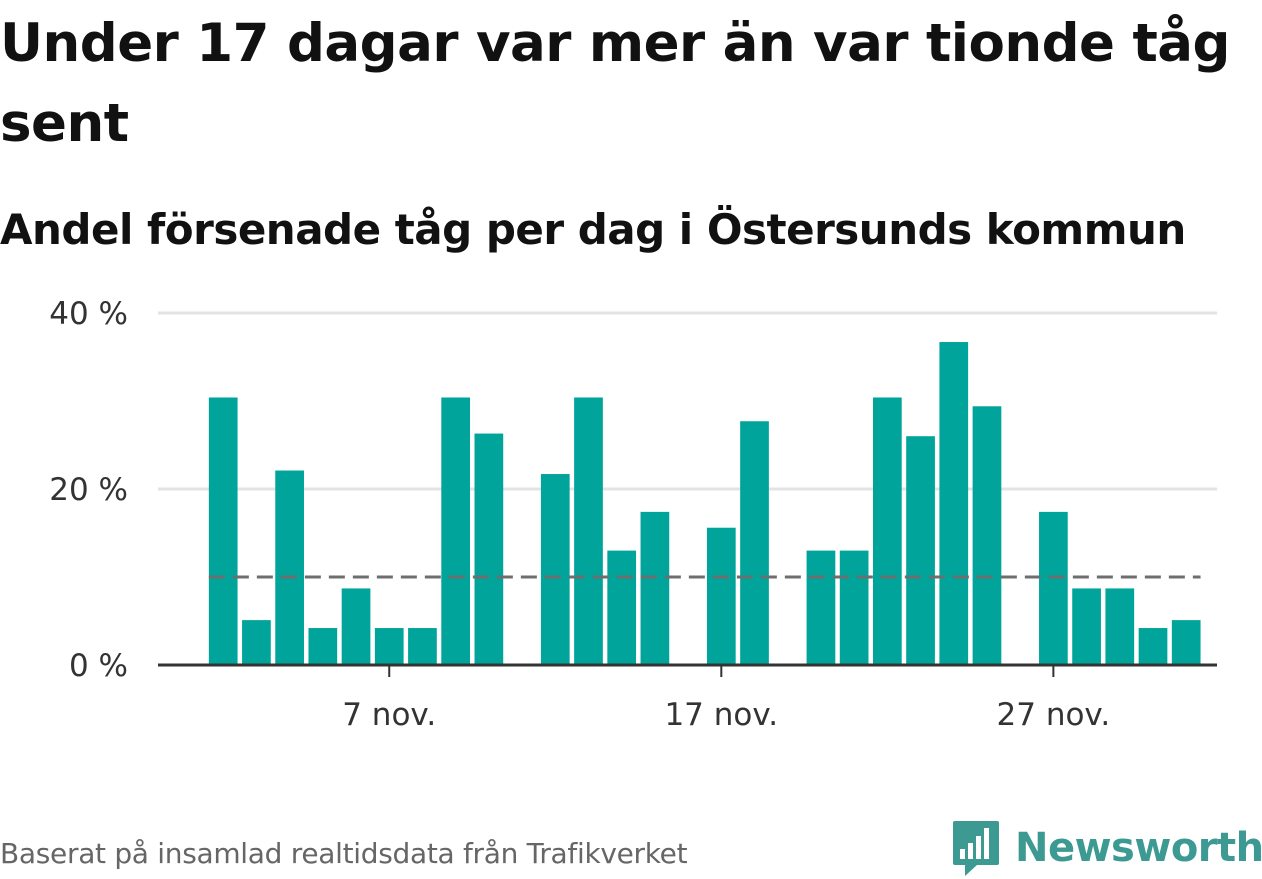  What do you see at coordinates (389, 715) in the screenshot?
I see `x-tick-label: 7 nov.` at bounding box center [389, 715].